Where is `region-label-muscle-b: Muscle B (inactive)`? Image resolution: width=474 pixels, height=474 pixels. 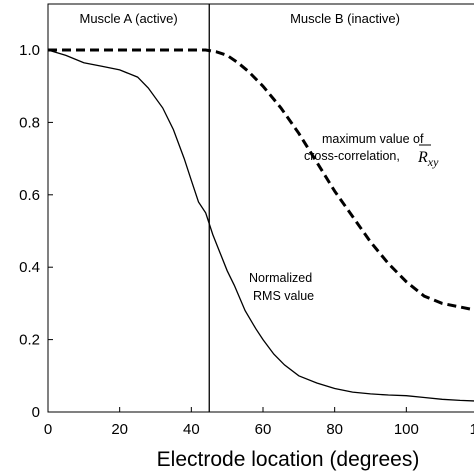
region-label-muscle-b: Muscle B (inactive) is located at coordinates (345, 18).